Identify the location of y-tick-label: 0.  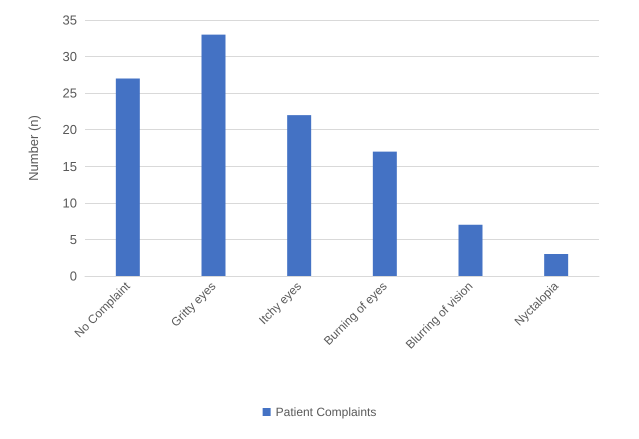
(73, 276).